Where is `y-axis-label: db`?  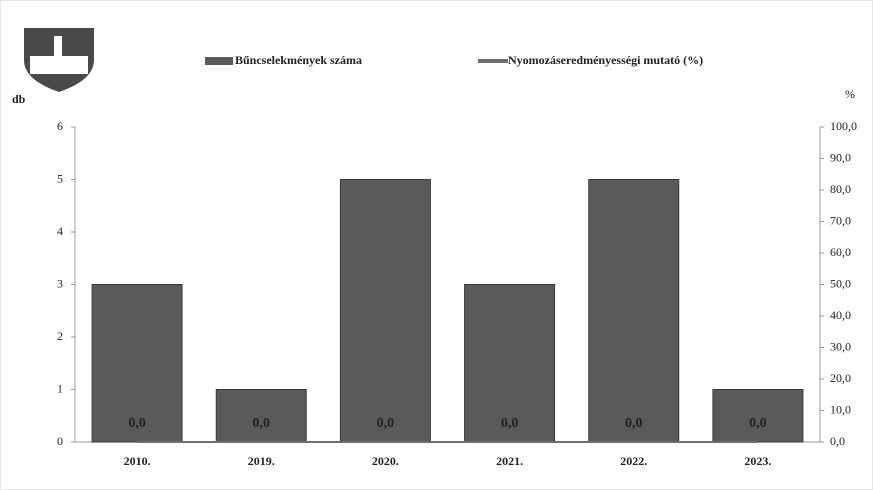 y-axis-label: db is located at coordinates (19, 99).